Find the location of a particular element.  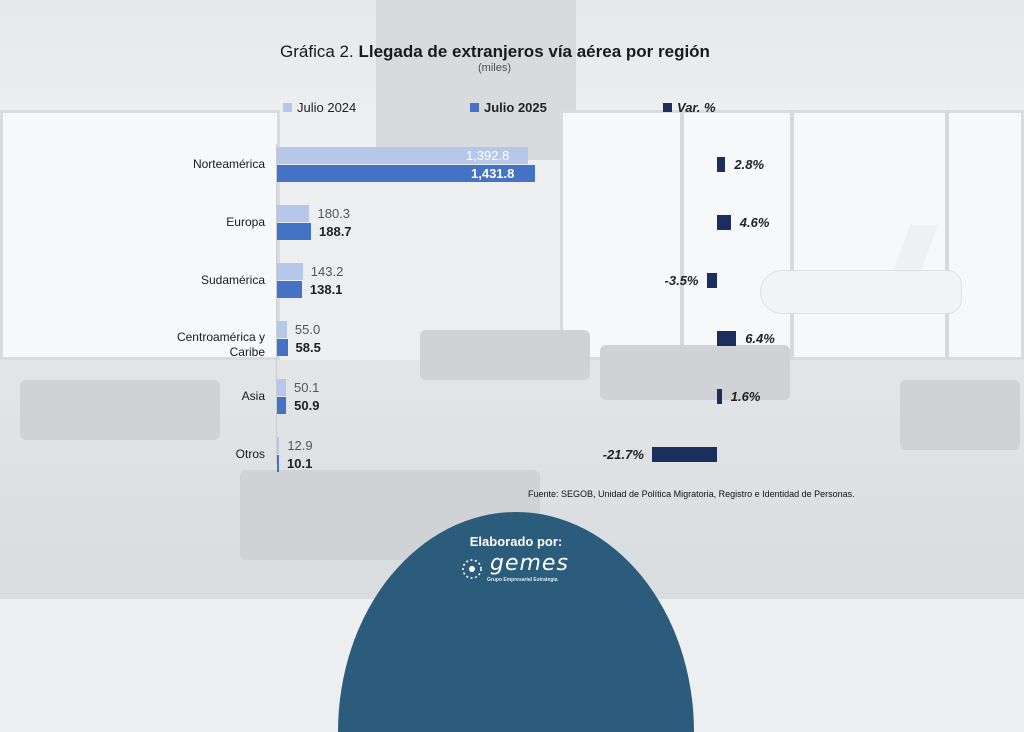

legend-julio-2025: Julio 2025 is located at coordinates (508, 107).